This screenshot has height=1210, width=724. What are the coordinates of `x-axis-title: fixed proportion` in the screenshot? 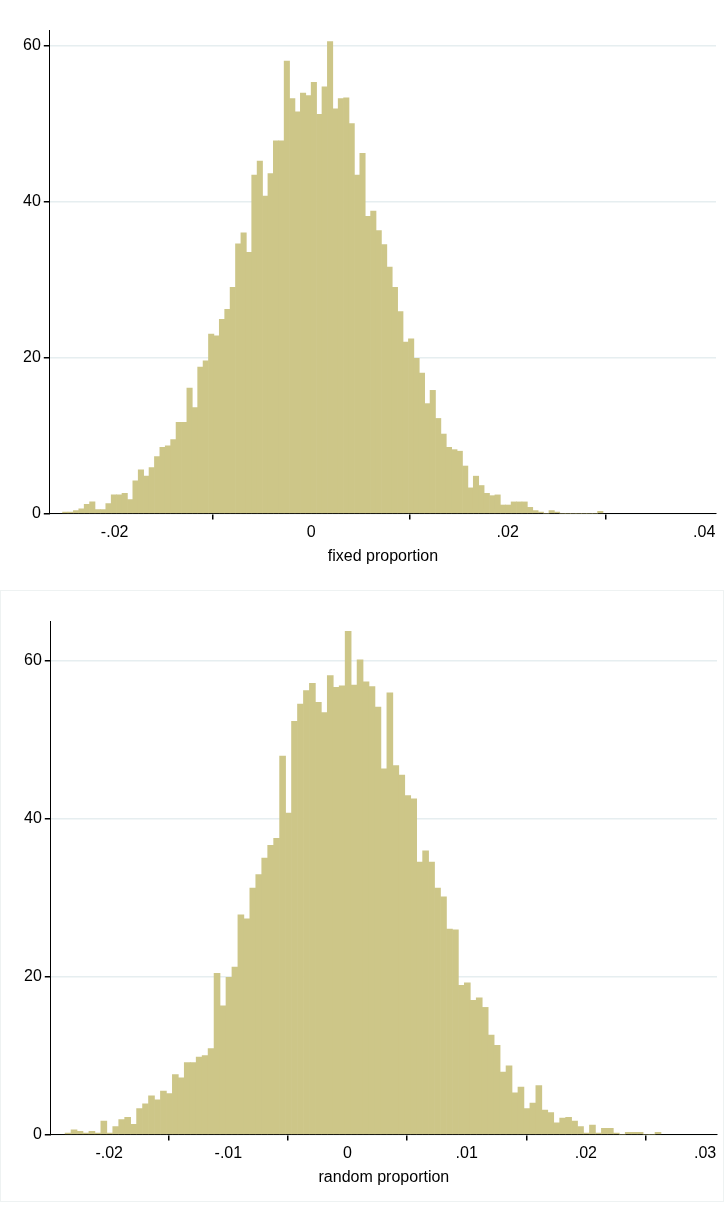 It's located at (383, 555).